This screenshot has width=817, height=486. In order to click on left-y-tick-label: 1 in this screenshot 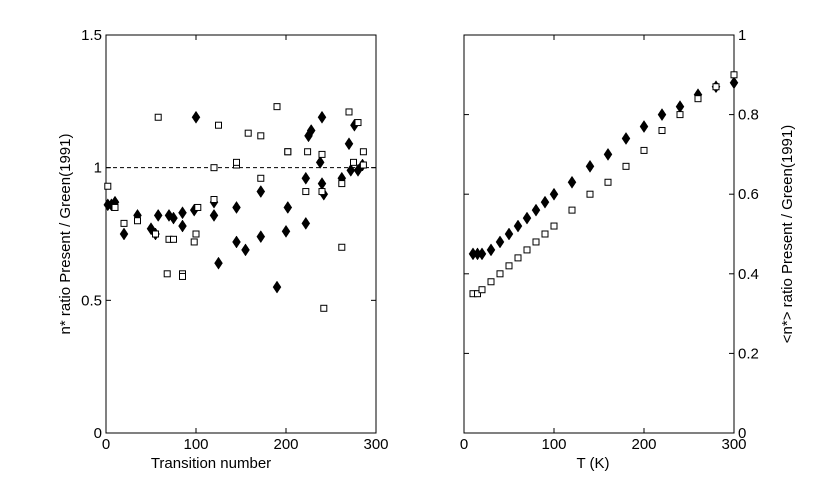, I will do `click(98, 168)`.